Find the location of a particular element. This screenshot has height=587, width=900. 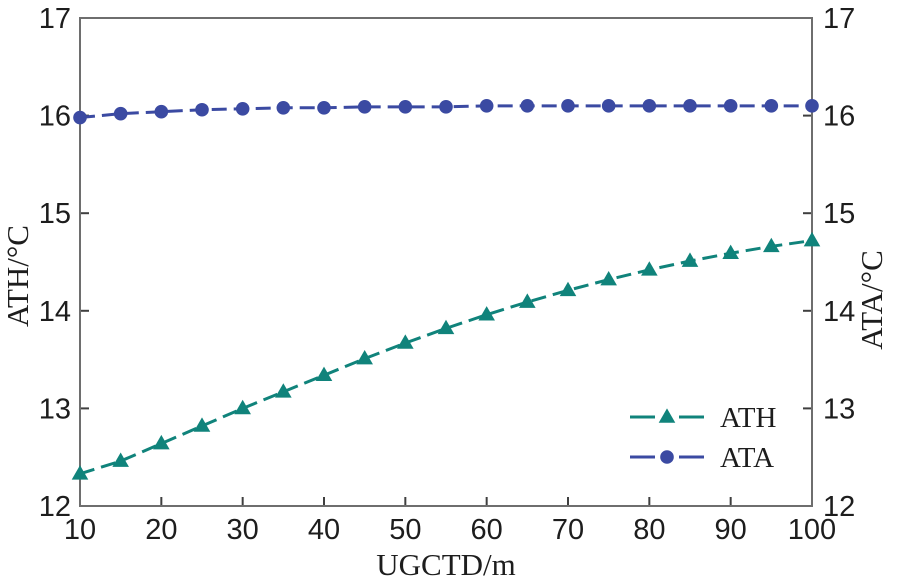

legend-label: ATA is located at coordinates (747, 458).